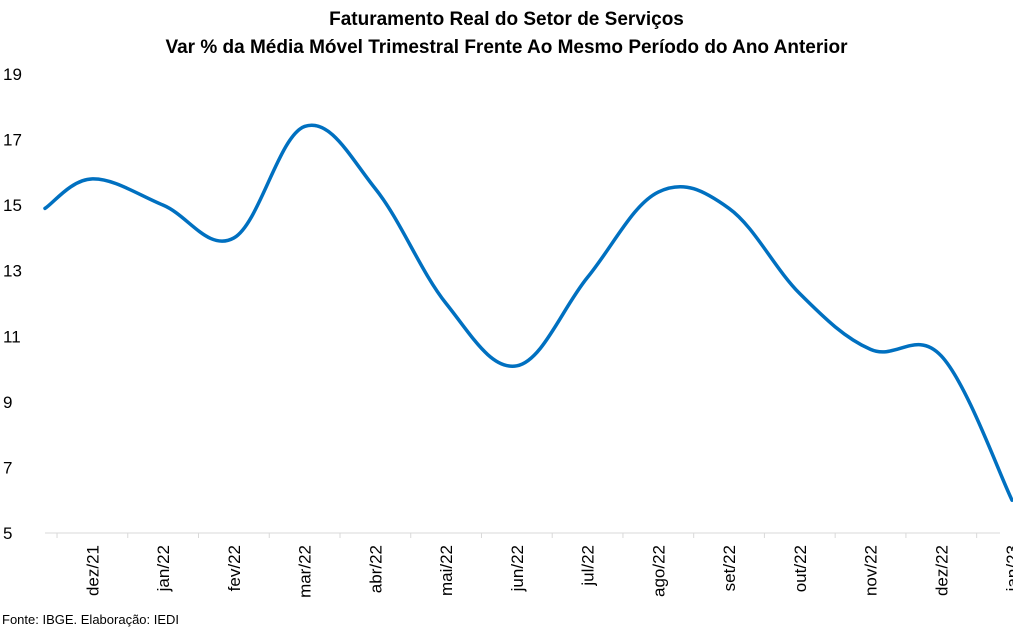  Describe the element at coordinates (800, 568) in the screenshot. I see `x-tick-label-out-22: out/22` at that location.